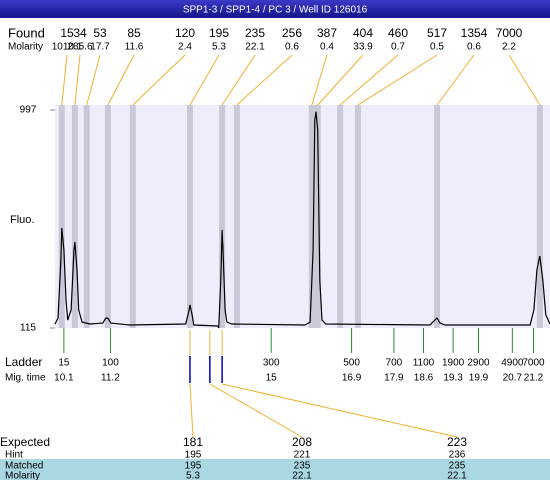 The width and height of the screenshot is (550, 480). Describe the element at coordinates (457, 455) in the screenshot. I see `expected-row-value: 236` at that location.